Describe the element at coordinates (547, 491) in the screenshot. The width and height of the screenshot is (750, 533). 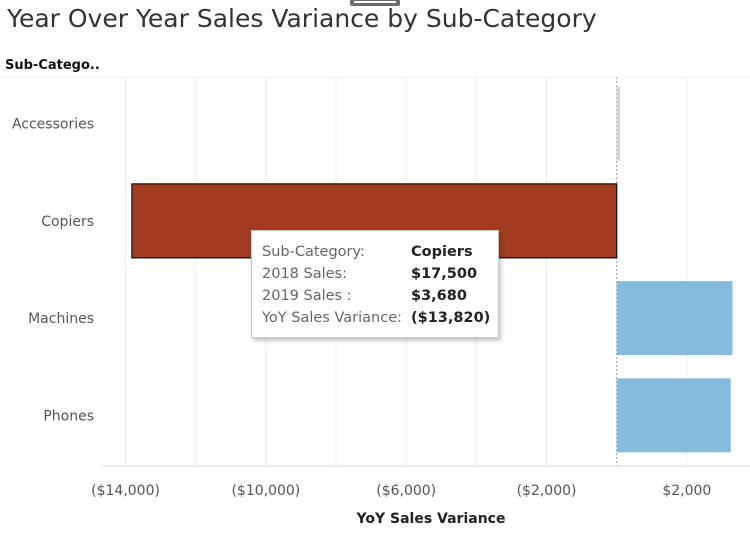
I see `x-tick-label: ($2,000)` at that location.